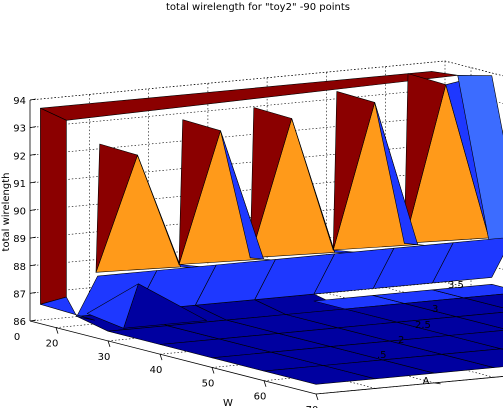 The image size is (503, 413). I want to click on x-tick-label: 20, so click(52, 344).